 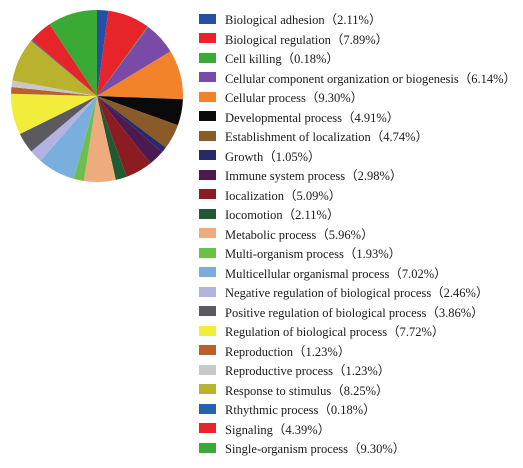 I want to click on legend-item: Reproduction（1.23%）, so click(x=359, y=351).